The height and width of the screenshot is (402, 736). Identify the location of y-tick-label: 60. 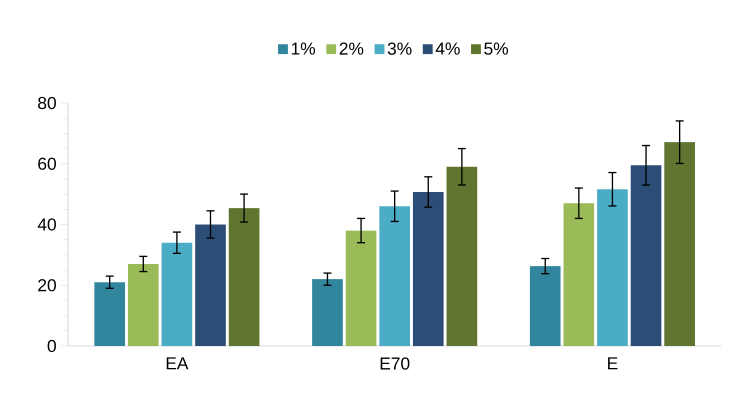
(47, 164).